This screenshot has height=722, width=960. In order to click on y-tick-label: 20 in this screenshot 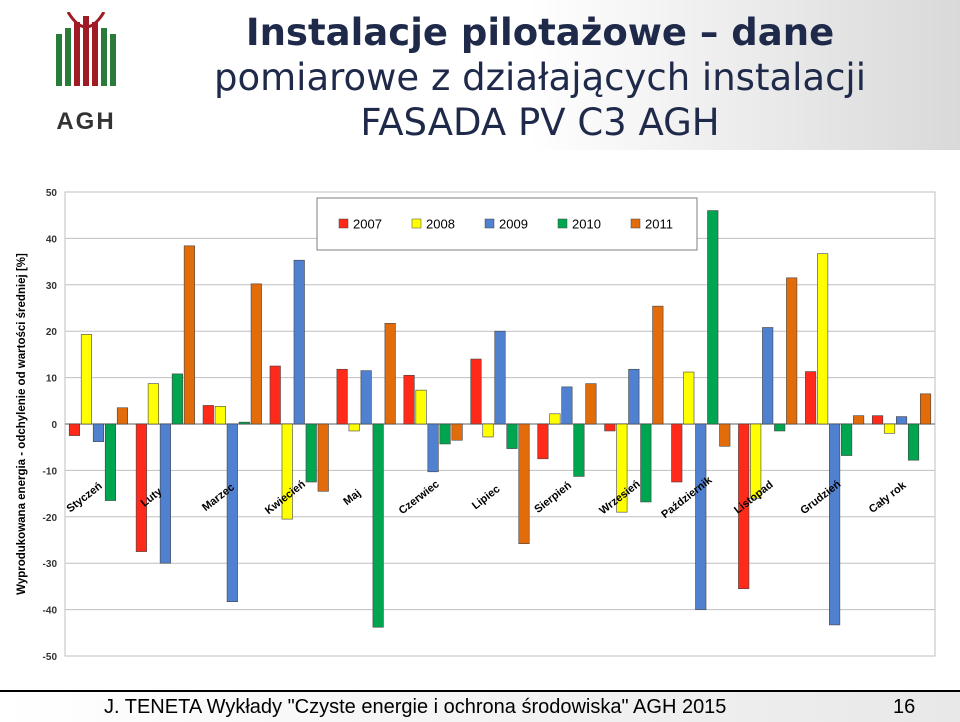, I will do `click(52, 332)`.